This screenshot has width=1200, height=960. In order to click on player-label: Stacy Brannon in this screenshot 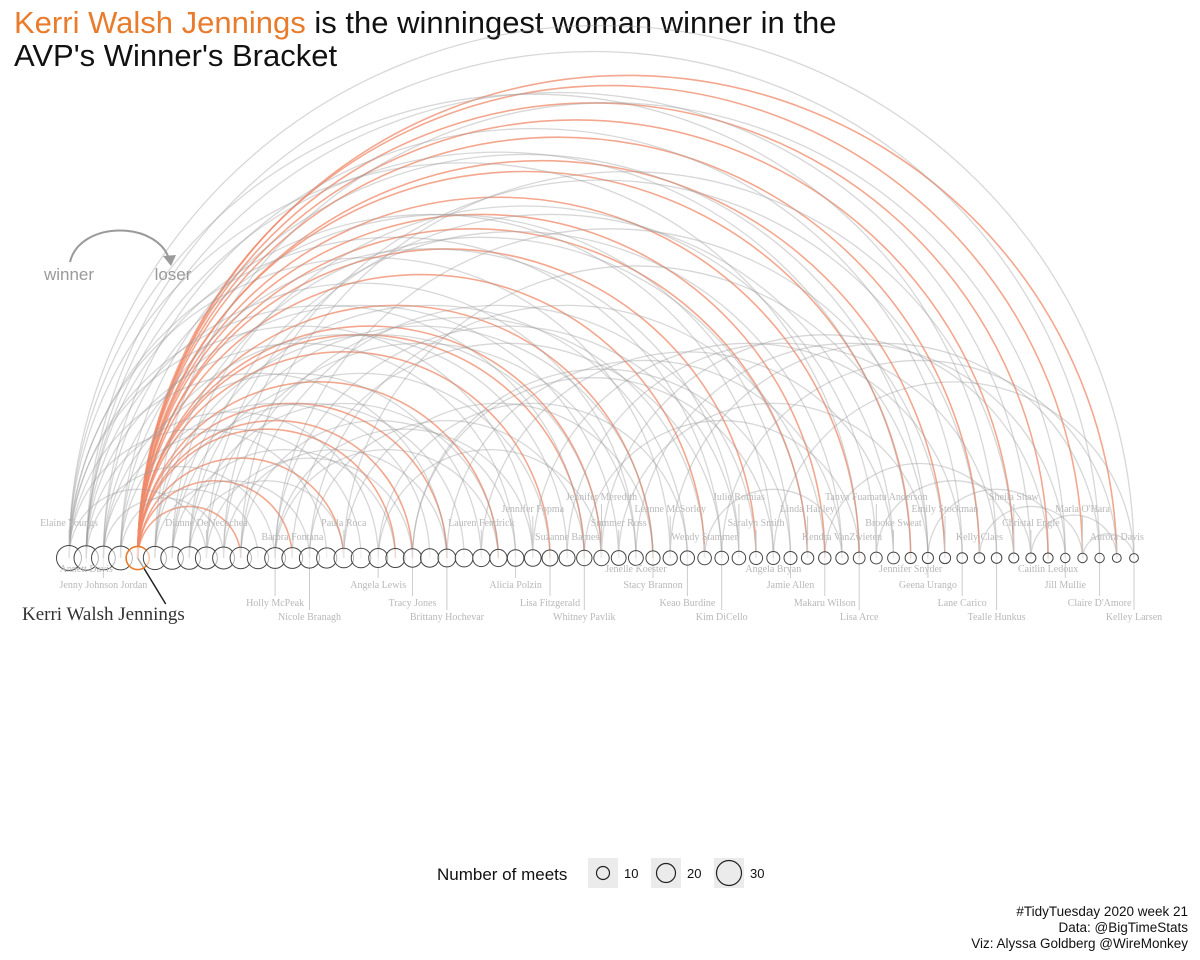, I will do `click(652, 585)`.